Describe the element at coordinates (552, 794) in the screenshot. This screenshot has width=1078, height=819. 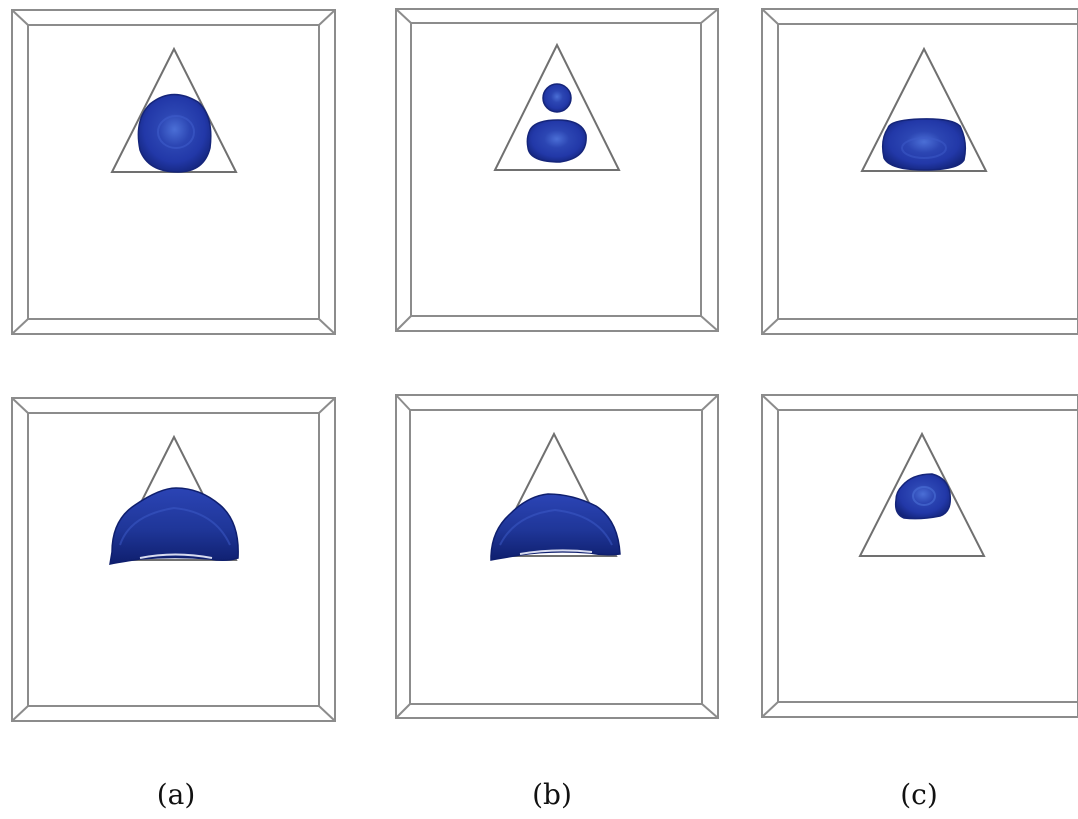
I see `label-b: (b)` at that location.